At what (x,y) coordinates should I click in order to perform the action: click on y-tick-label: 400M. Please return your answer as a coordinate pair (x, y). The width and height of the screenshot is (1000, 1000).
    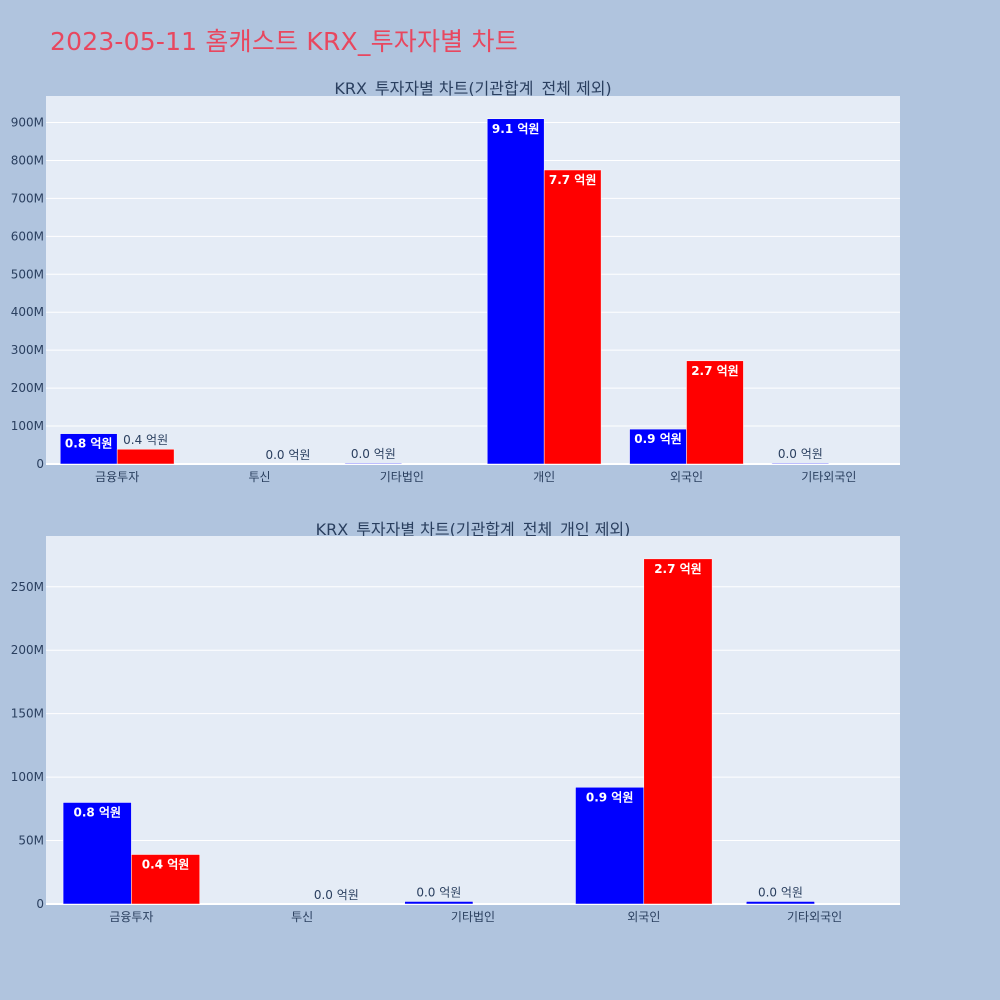
    Looking at the image, I should click on (27, 312).